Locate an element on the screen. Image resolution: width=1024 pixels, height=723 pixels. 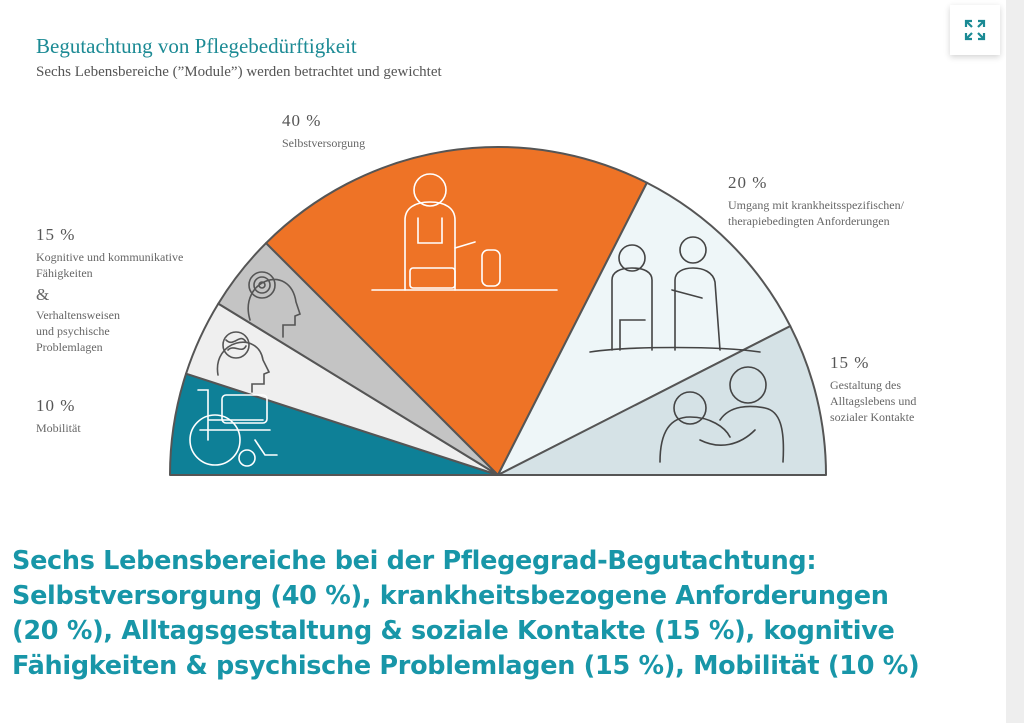
wheelchair-icon is located at coordinates (233, 428).